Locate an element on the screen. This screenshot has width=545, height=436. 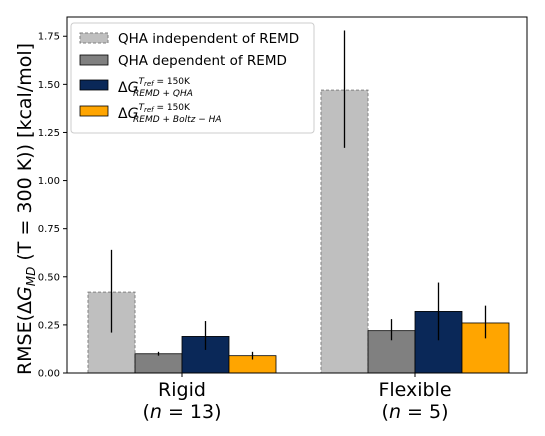
legend-label-qha-independent: QHA independent of REMD is located at coordinates (208, 39).